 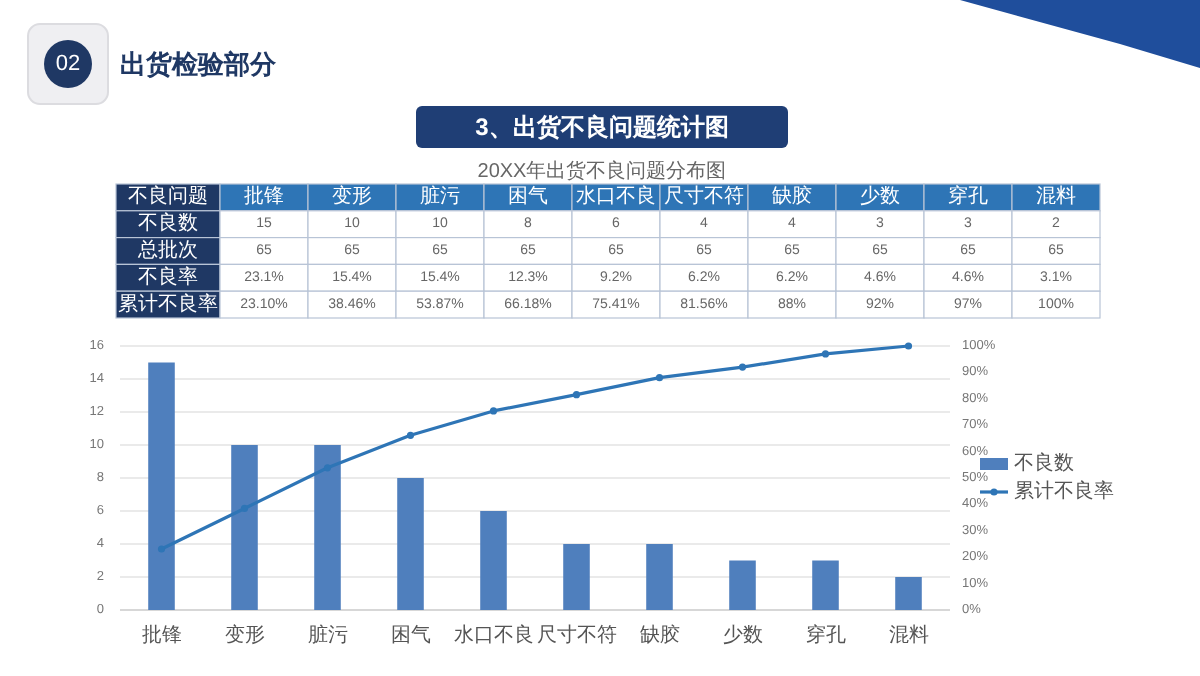 I want to click on x-tick-label: 脏污, so click(x=327, y=635).